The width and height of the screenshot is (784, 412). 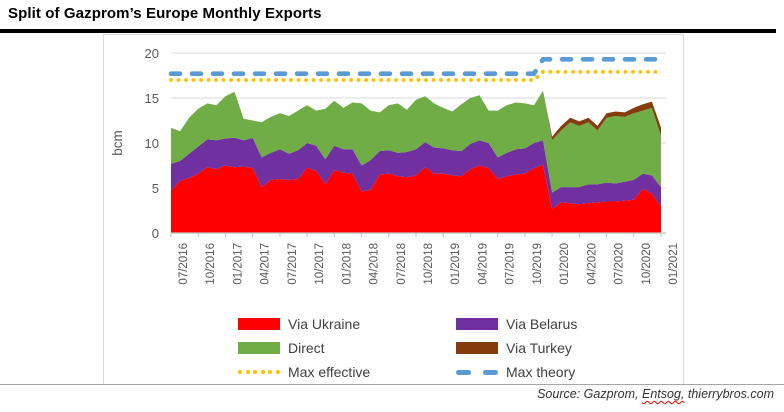 What do you see at coordinates (388, 31) in the screenshot?
I see `title-rule` at bounding box center [388, 31].